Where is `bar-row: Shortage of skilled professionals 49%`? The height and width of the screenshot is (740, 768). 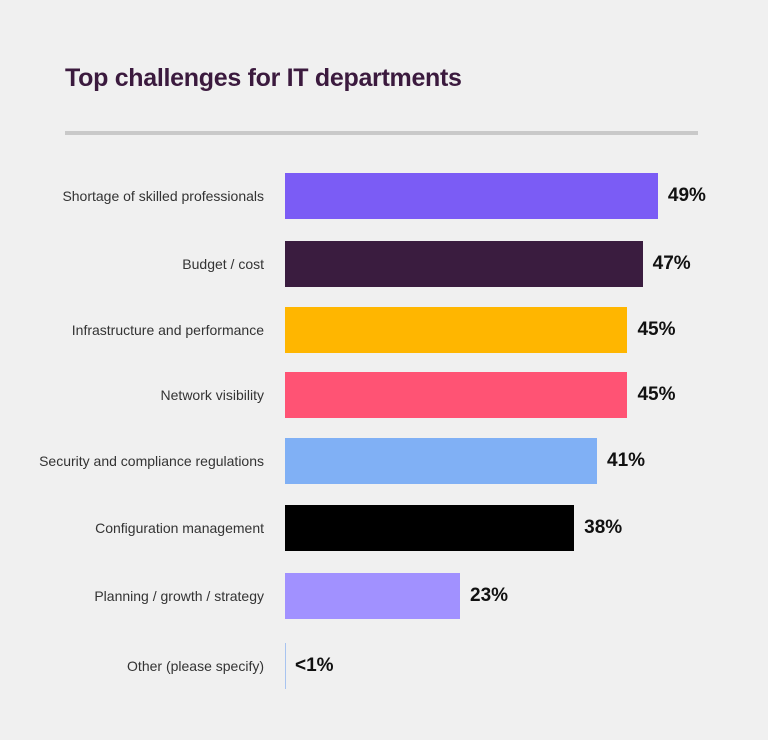 bar-row: Shortage of skilled professionals 49% is located at coordinates (384, 196).